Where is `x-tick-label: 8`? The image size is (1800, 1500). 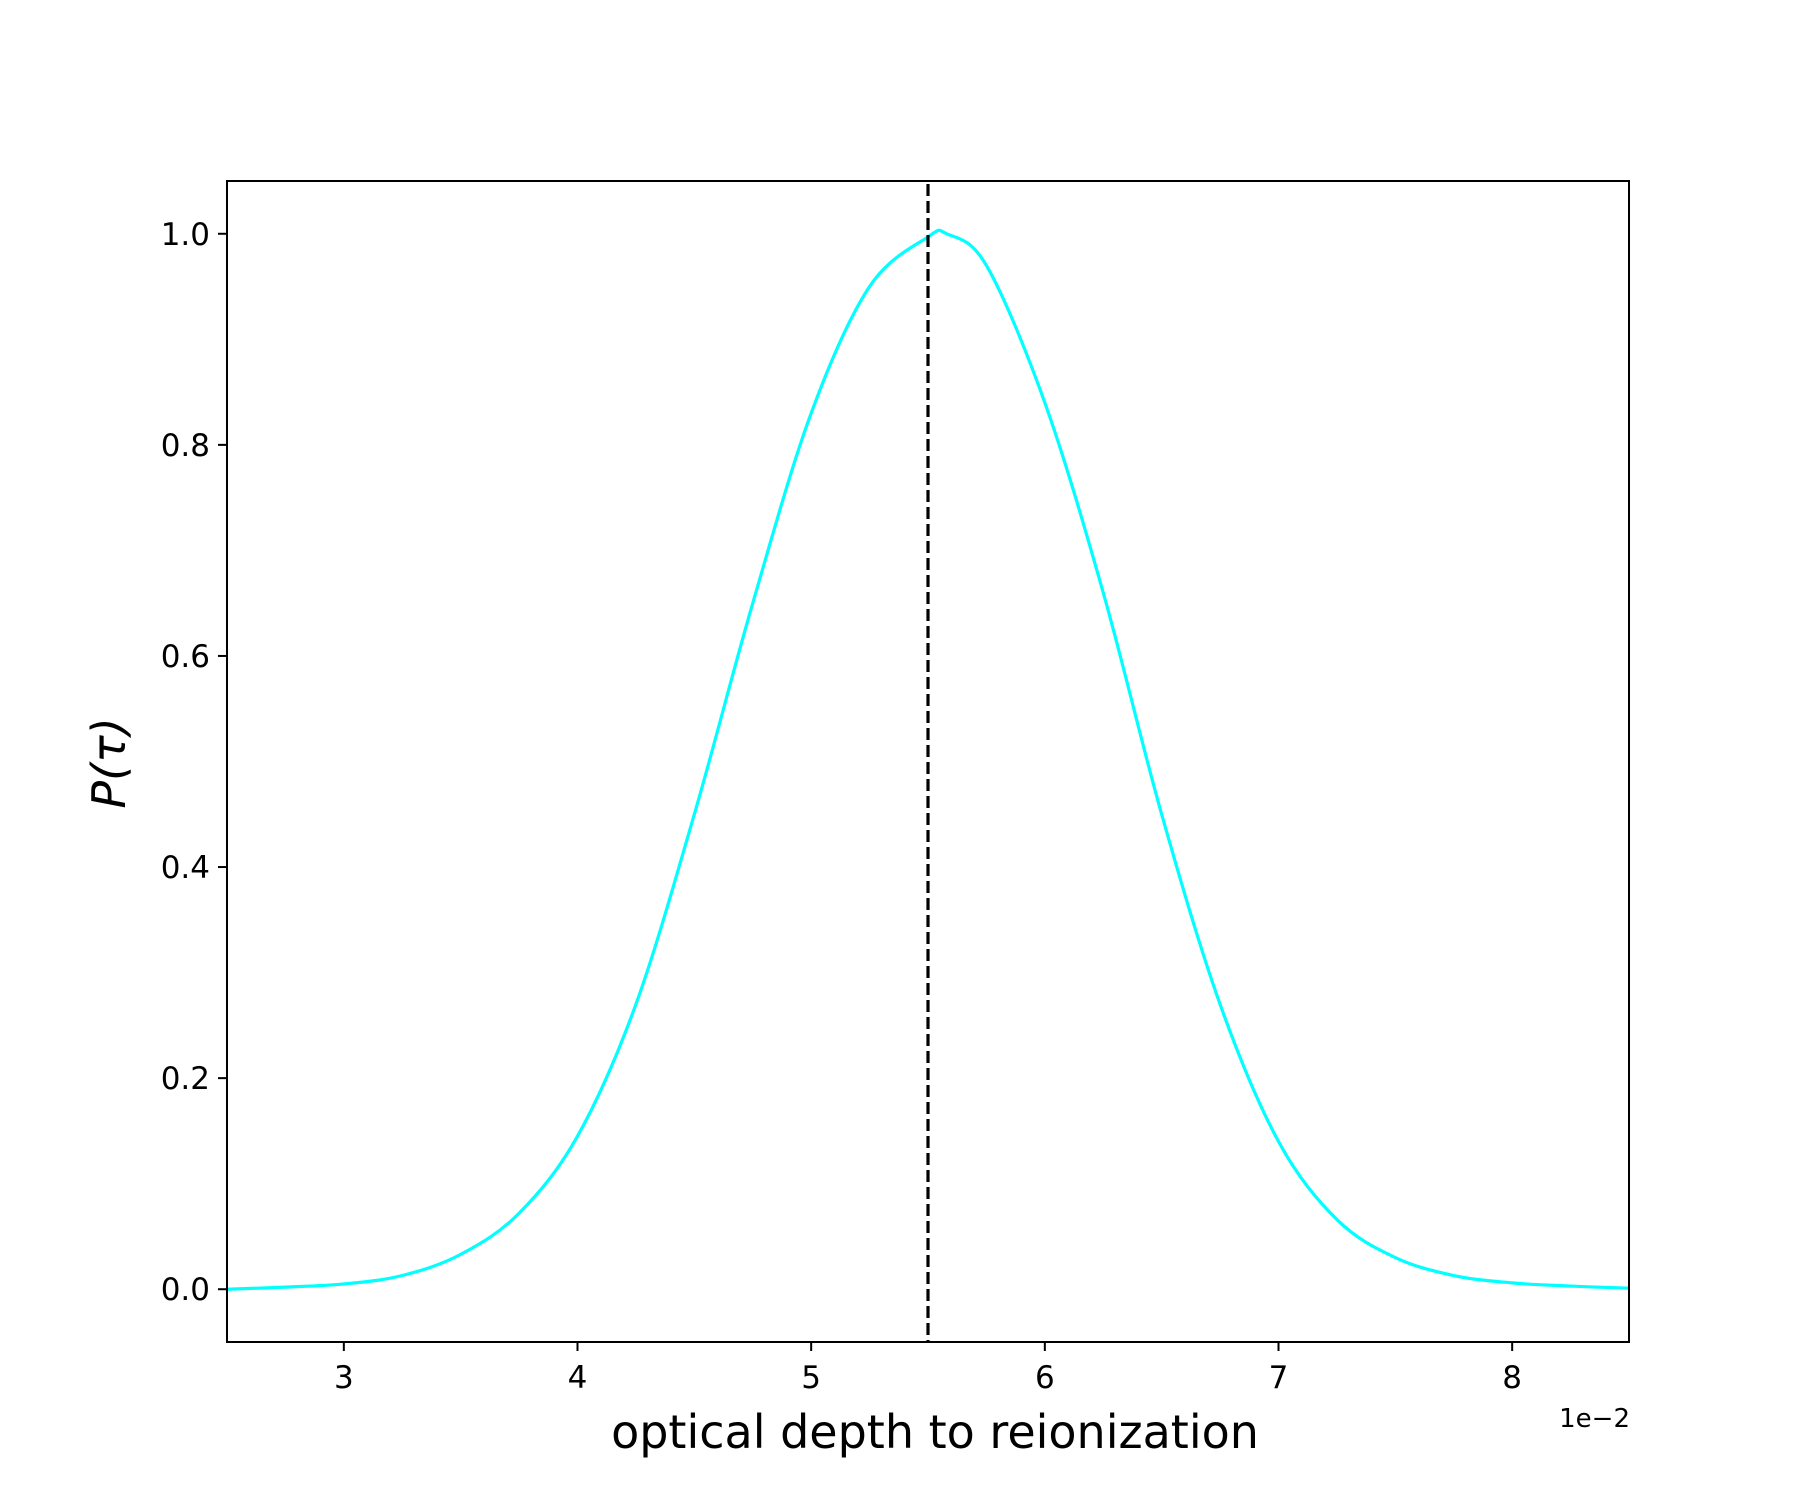
x-tick-label: 8 is located at coordinates (1512, 1378).